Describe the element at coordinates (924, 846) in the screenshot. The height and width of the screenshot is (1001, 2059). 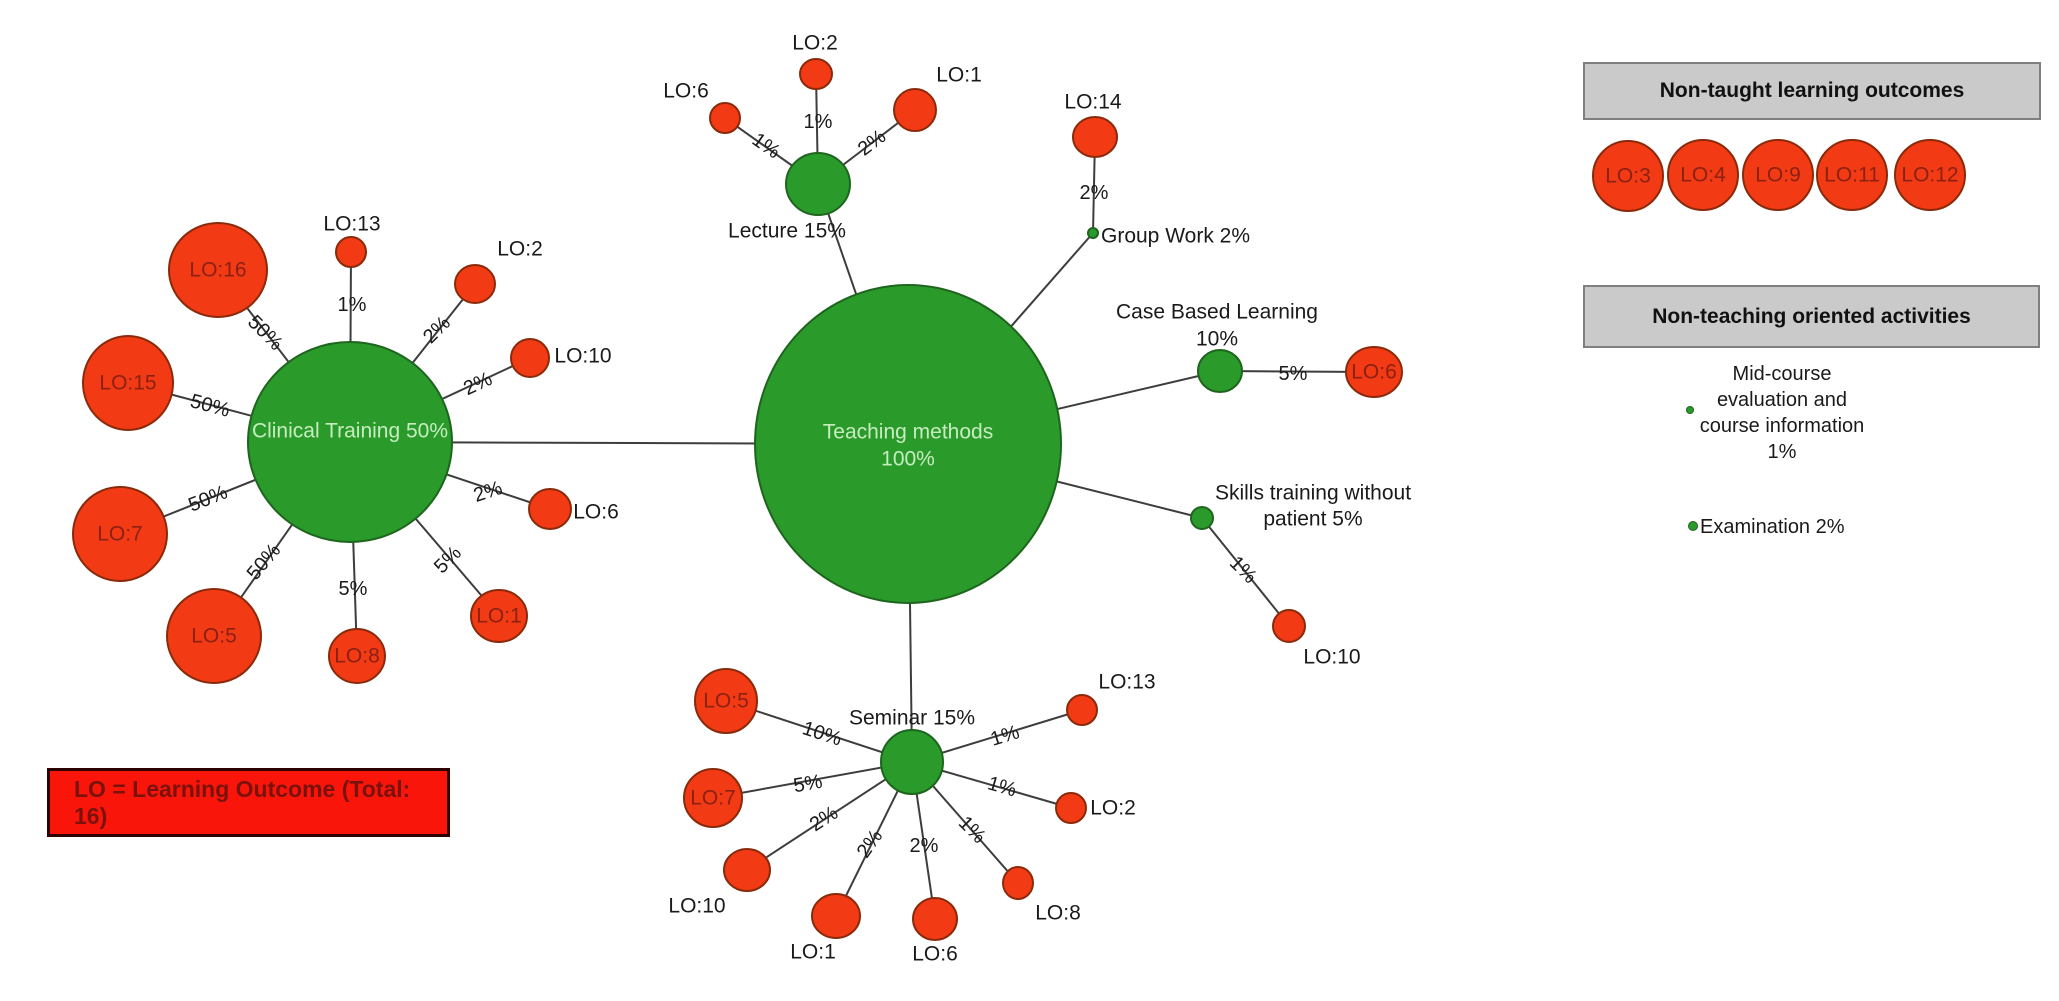
I see `edge-label-seminar-lo6-seminar: 2%` at that location.